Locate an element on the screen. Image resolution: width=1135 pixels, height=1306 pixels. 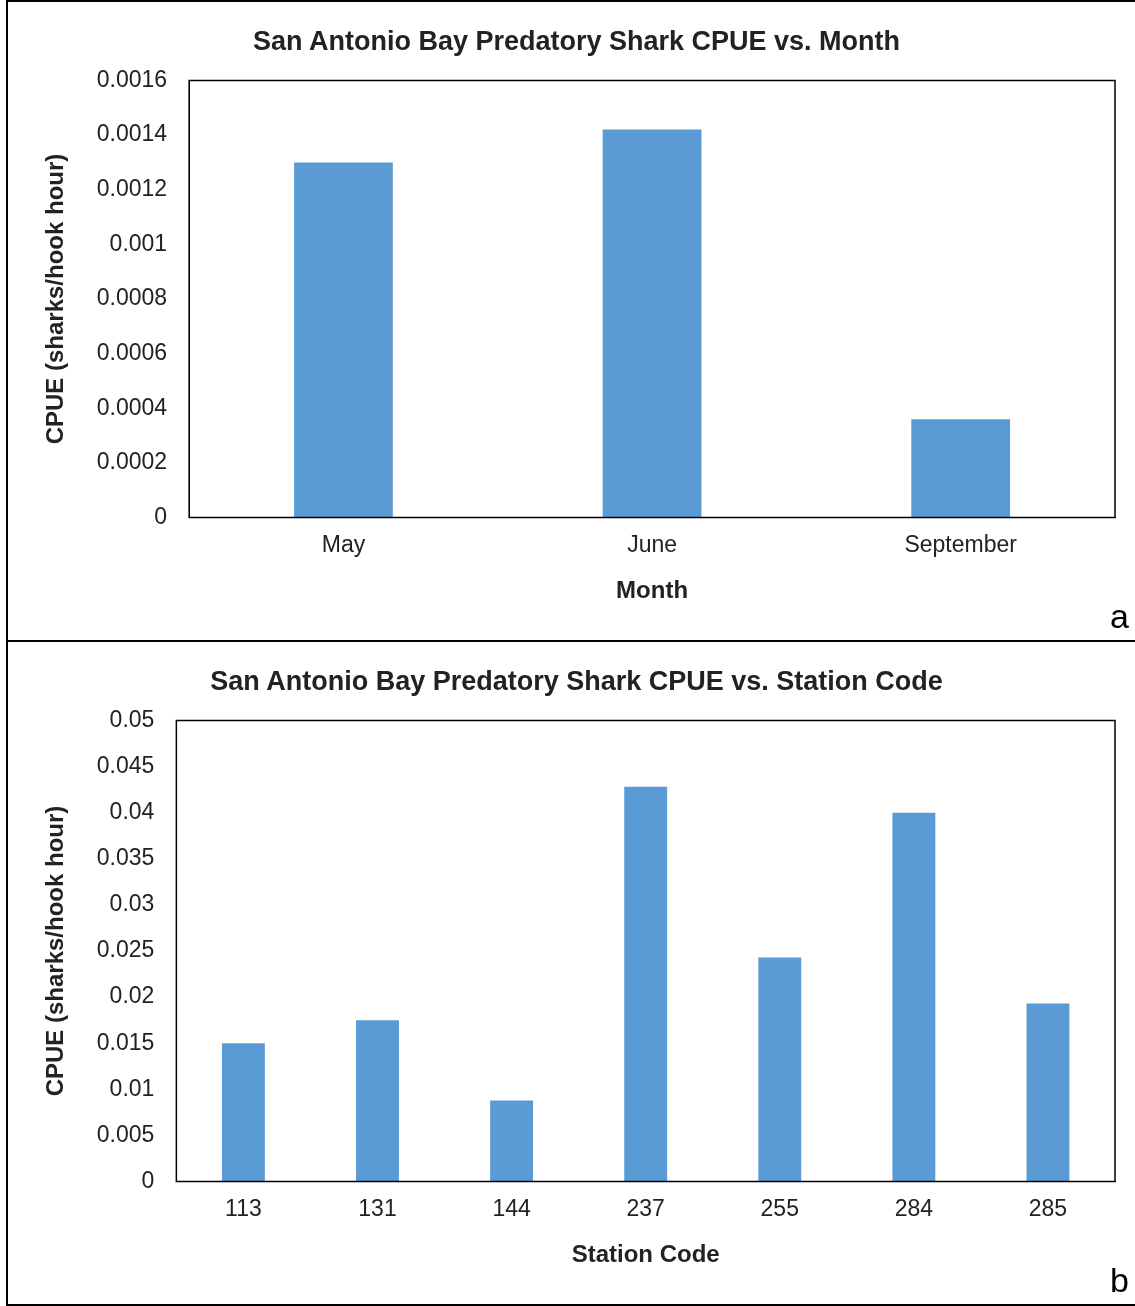
y-tick-label: 0.0012 is located at coordinates (132, 188).